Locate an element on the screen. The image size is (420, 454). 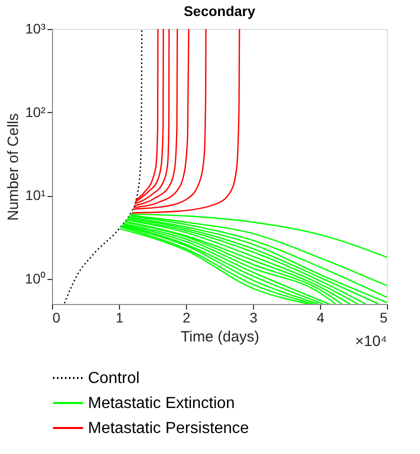
y-tick-label: 10⁰ is located at coordinates (35, 278).